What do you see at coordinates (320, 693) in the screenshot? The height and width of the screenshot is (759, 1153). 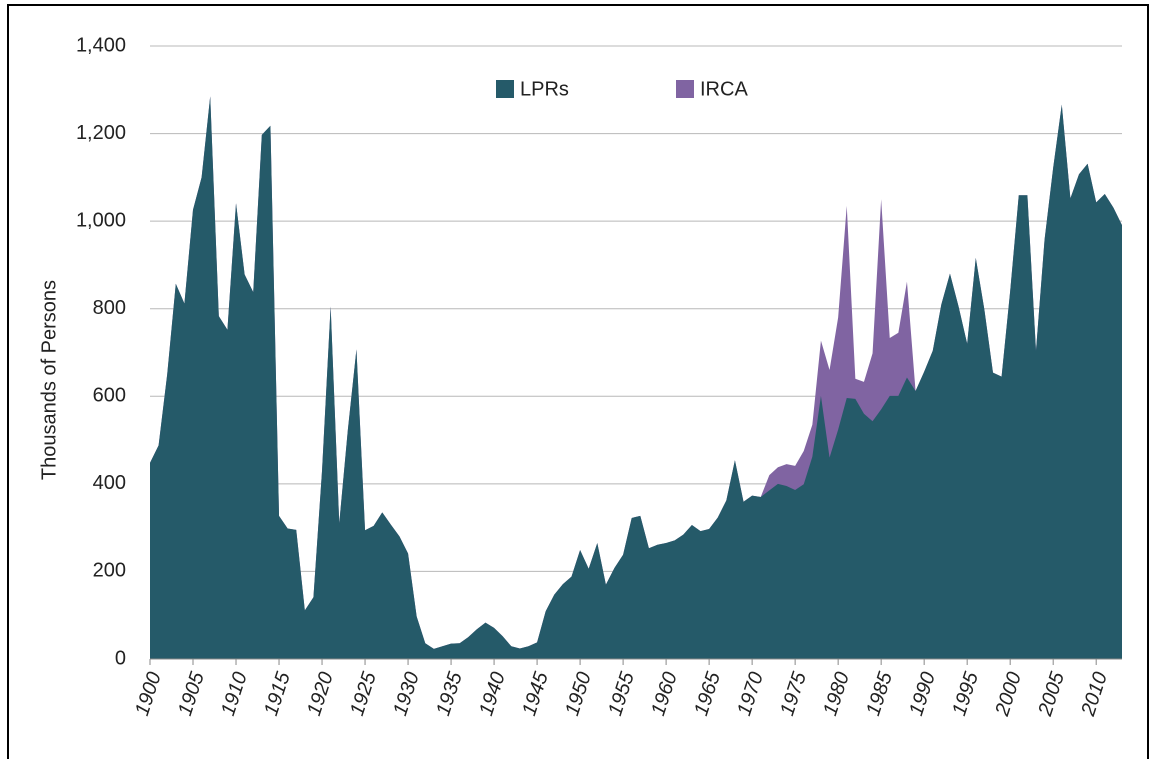 I see `x-tick-label: 1920` at bounding box center [320, 693].